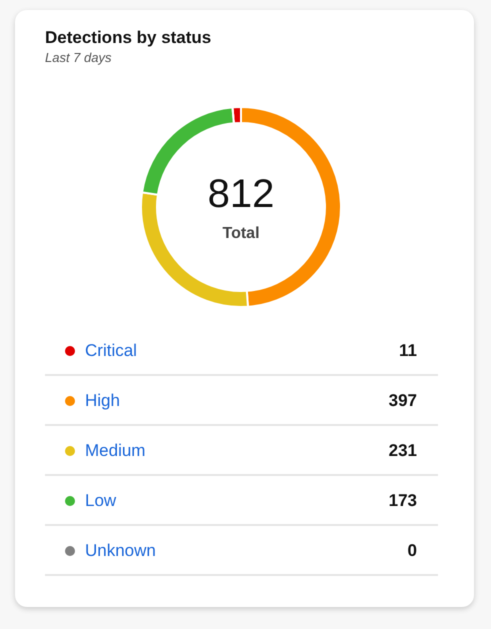 This screenshot has width=491, height=629. What do you see at coordinates (402, 401) in the screenshot?
I see `data-label: 397` at bounding box center [402, 401].